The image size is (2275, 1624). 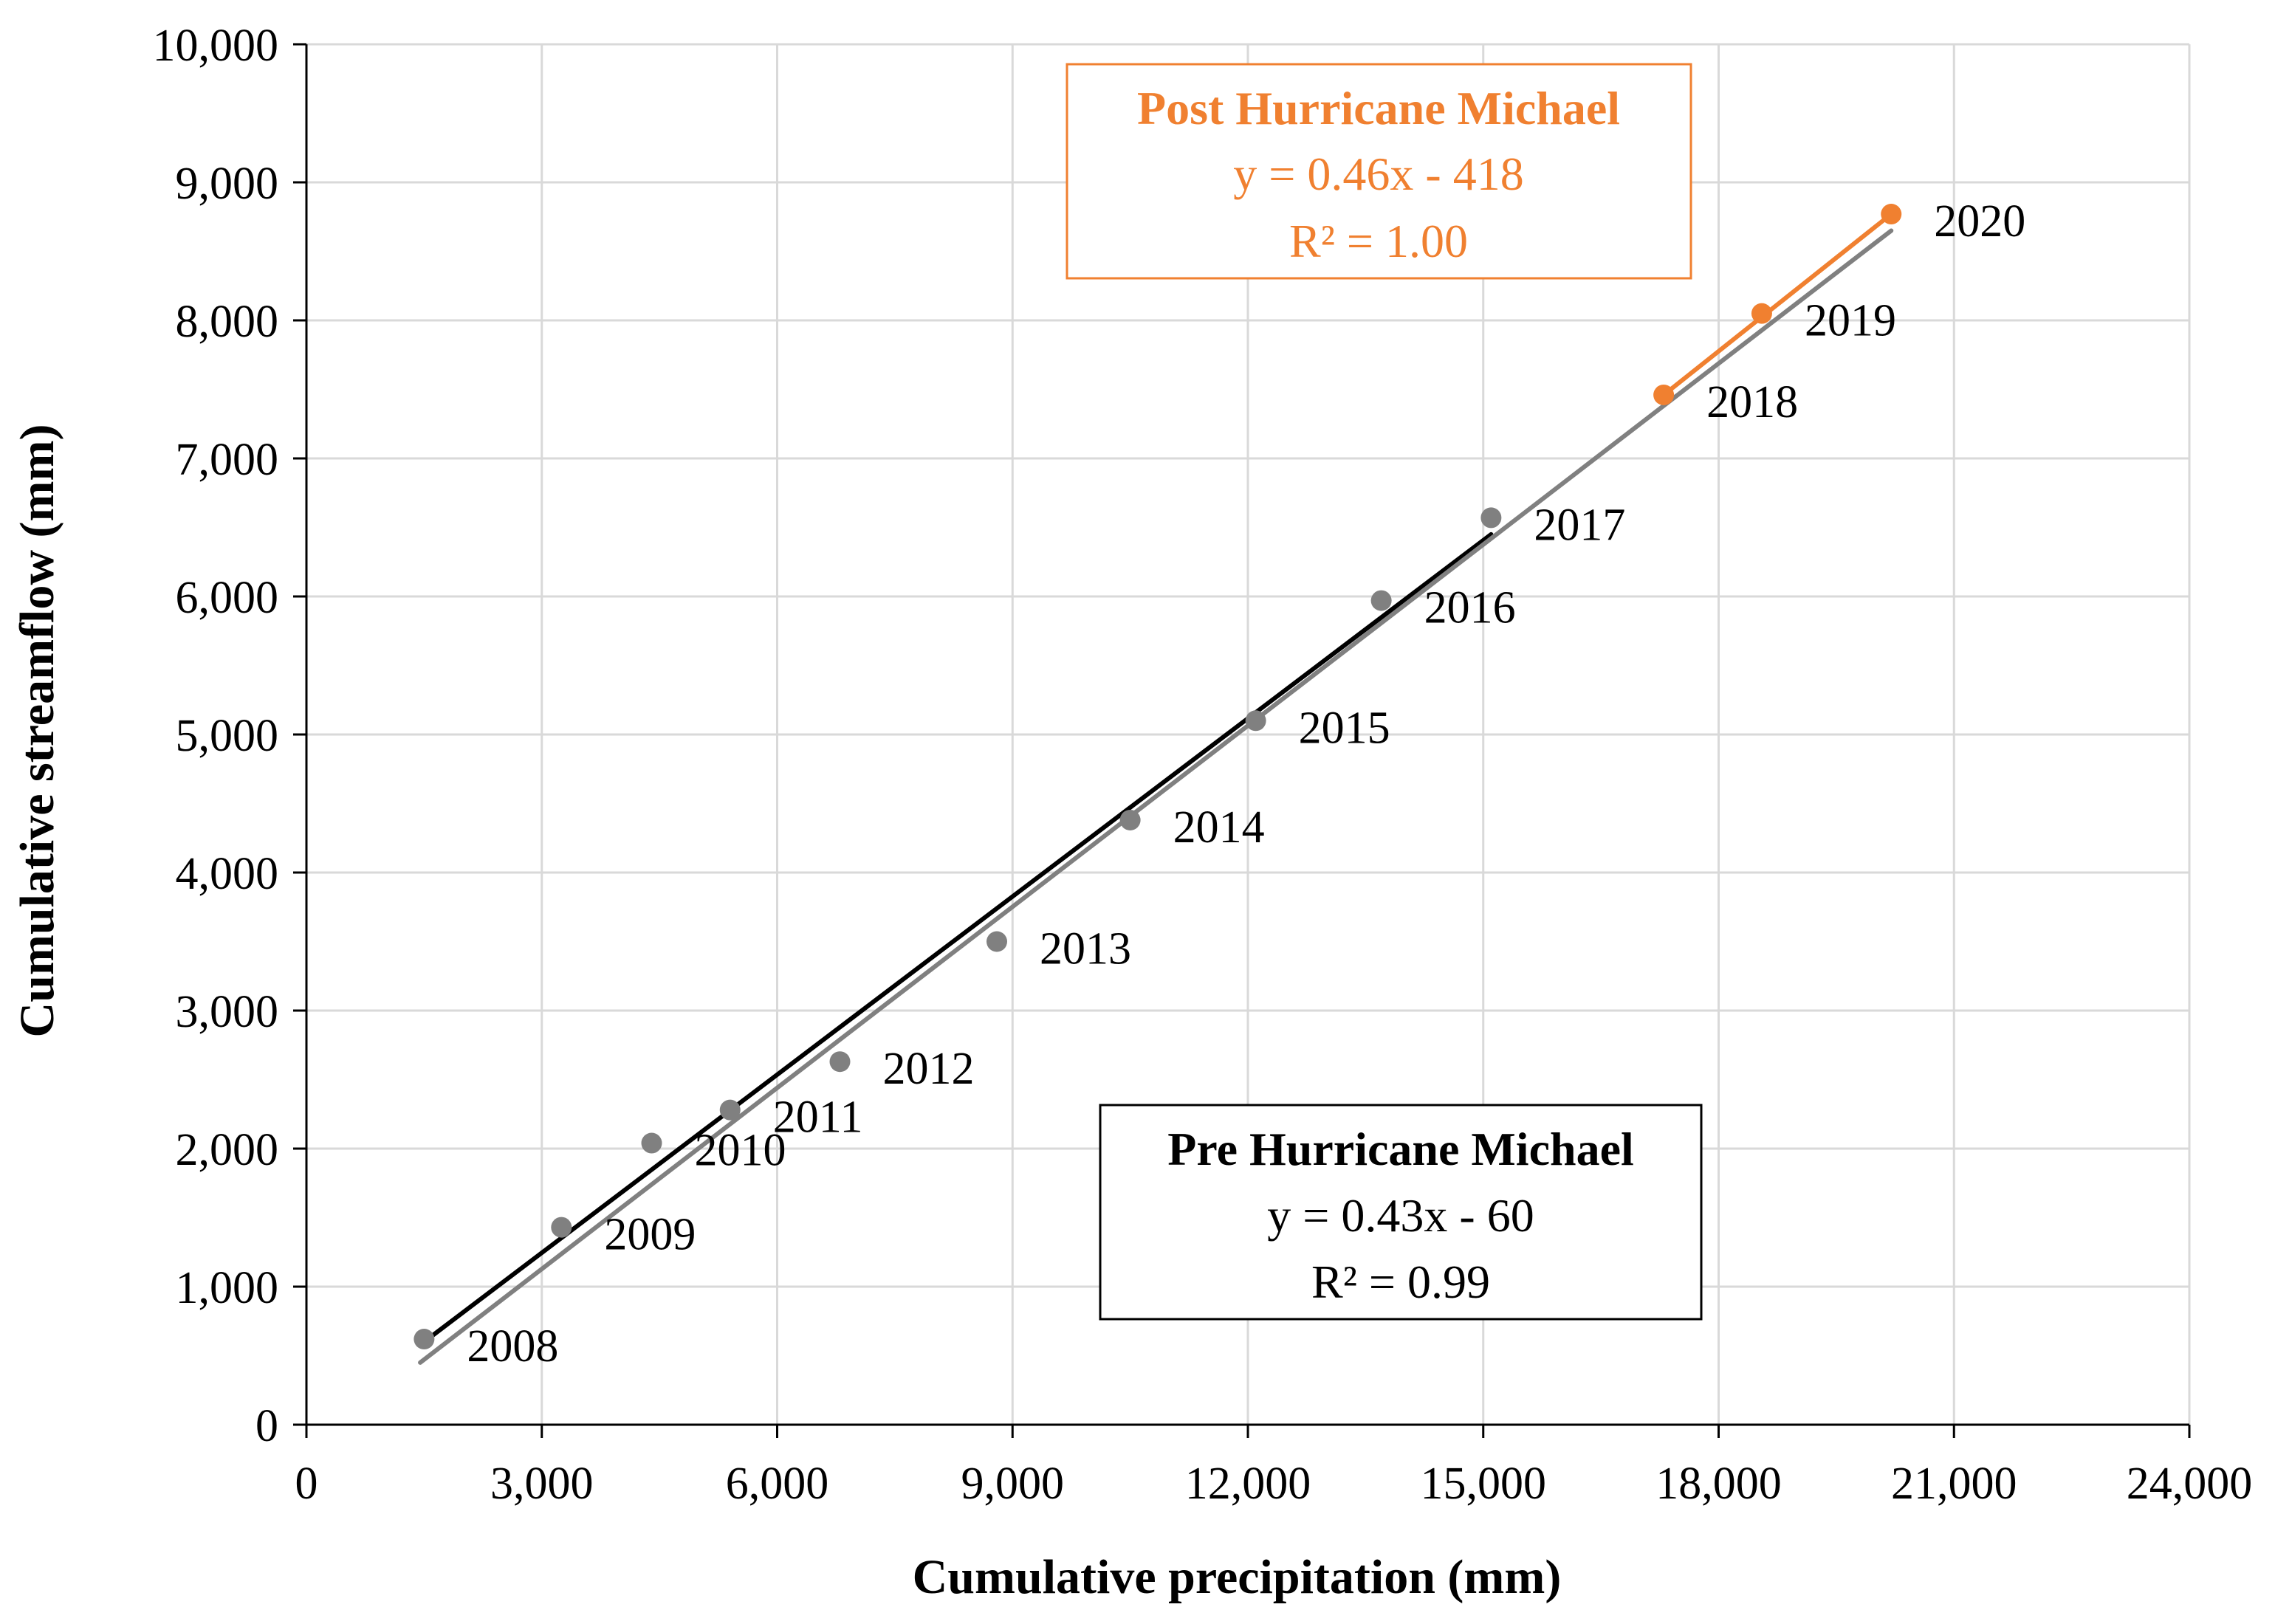 What do you see at coordinates (1248, 1484) in the screenshot?
I see `x-tick-label: 12,000` at bounding box center [1248, 1484].